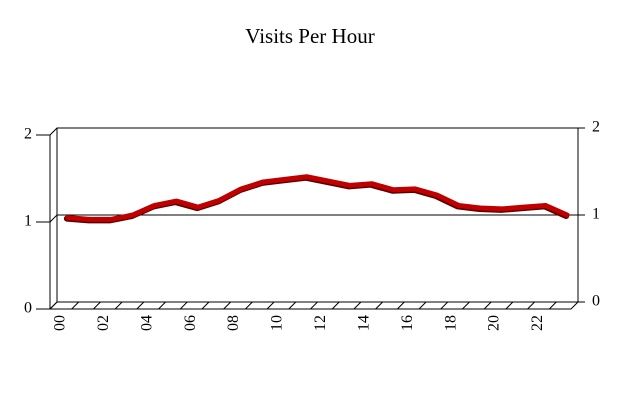 Image resolution: width=620 pixels, height=400 pixels. What do you see at coordinates (28, 134) in the screenshot?
I see `y-tick-label: 2` at bounding box center [28, 134].